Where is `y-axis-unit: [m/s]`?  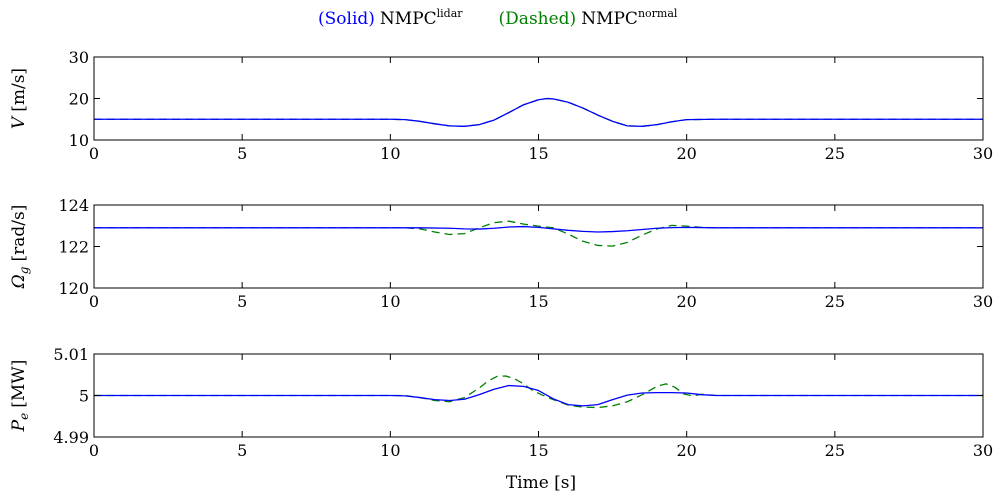 y-axis-unit: [m/s] is located at coordinates (19, 90).